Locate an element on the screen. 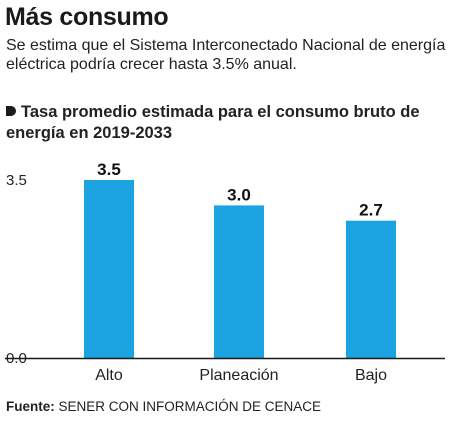 The height and width of the screenshot is (421, 450). source-label: Fuente: is located at coordinates (30, 406).